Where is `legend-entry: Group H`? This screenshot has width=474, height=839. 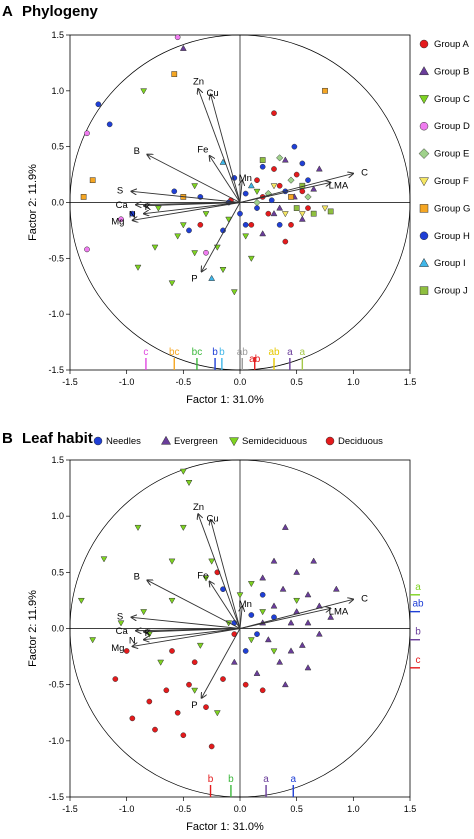 legend-entry: Group H is located at coordinates (444, 236).